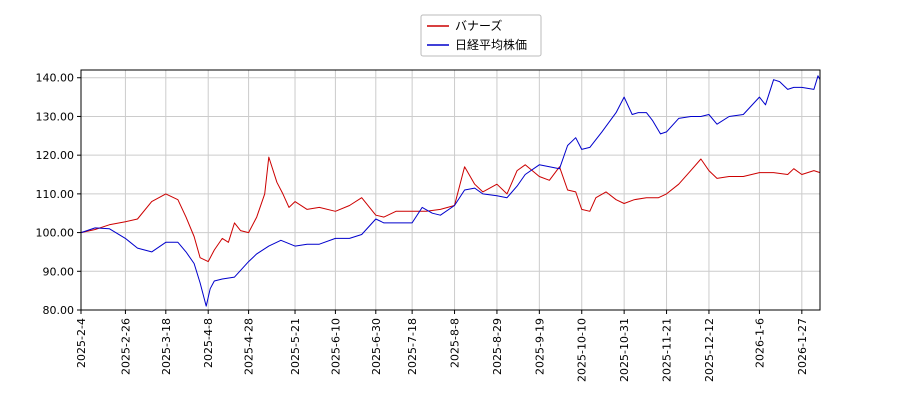 Image resolution: width=900 pixels, height=400 pixels. Describe the element at coordinates (55, 194) in the screenshot. I see `y-tick-label: 110.00` at that location.